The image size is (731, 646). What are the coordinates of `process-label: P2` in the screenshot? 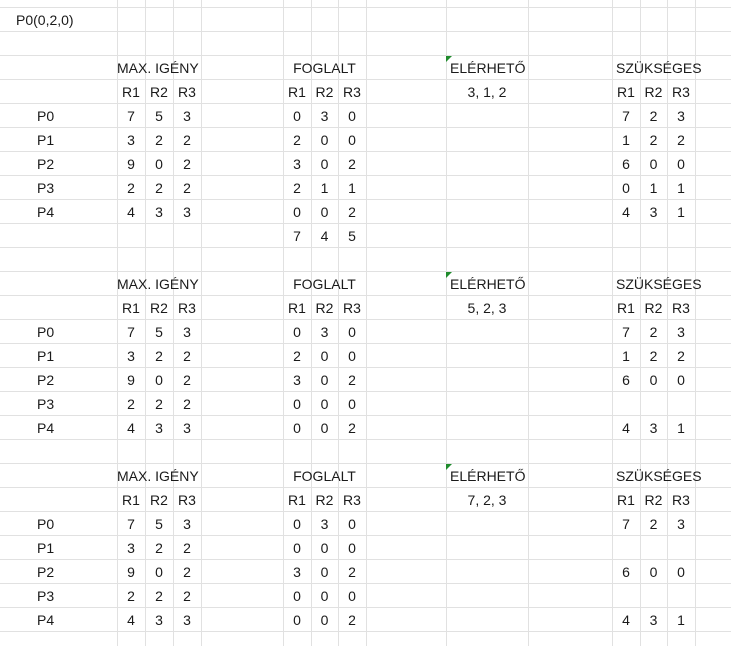 It's located at (46, 380).